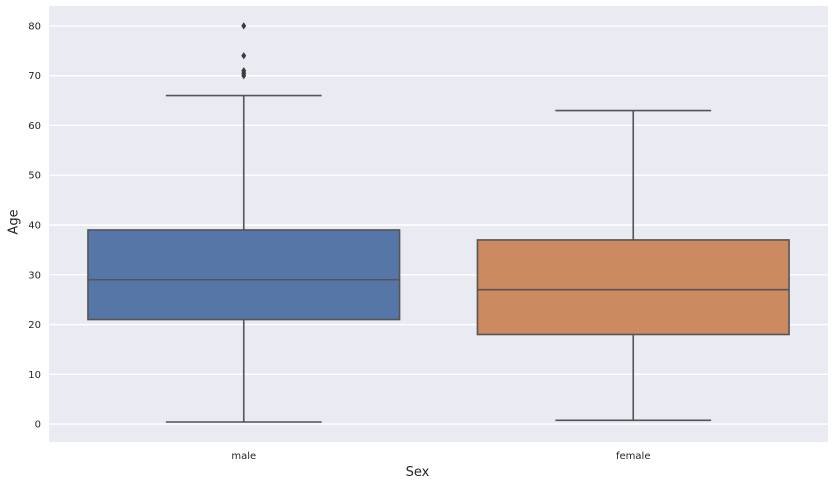  Describe the element at coordinates (34, 375) in the screenshot. I see `y-tick-label-10: 10` at that location.